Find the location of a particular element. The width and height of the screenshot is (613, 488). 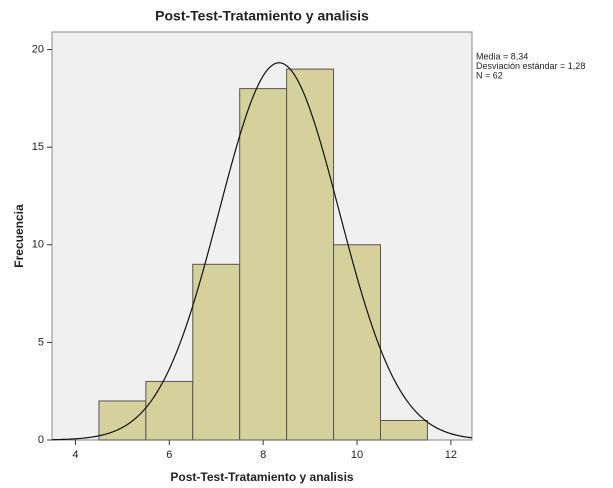

chart-title: Post-Test-Tratamiento y analisis is located at coordinates (262, 16).